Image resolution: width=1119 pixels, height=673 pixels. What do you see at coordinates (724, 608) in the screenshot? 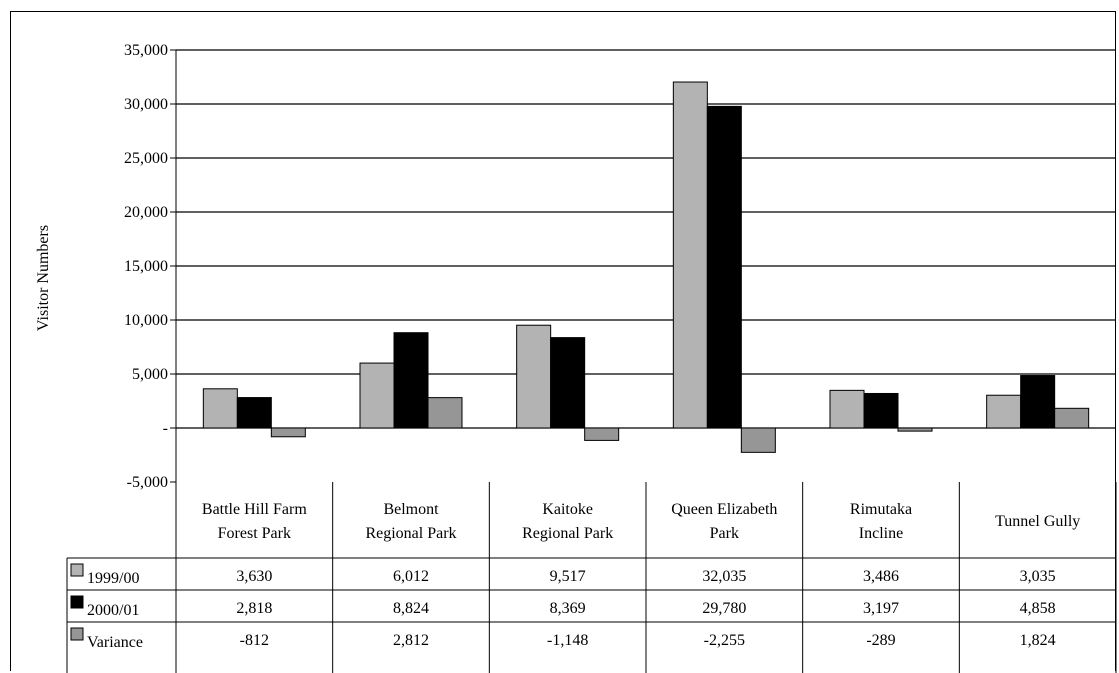
I see `data-table-value: 29,780` at bounding box center [724, 608].